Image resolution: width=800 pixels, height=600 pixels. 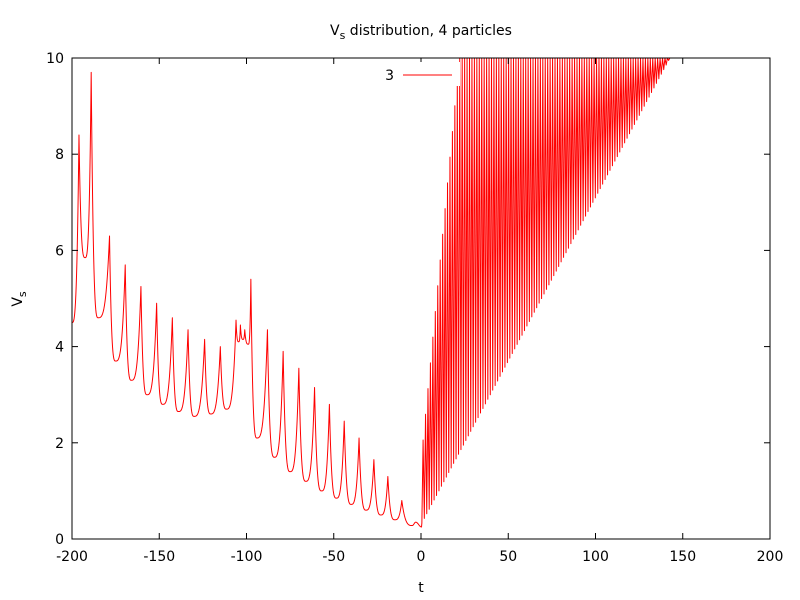 I want to click on x-tick-label-1: -150, so click(x=159, y=557).